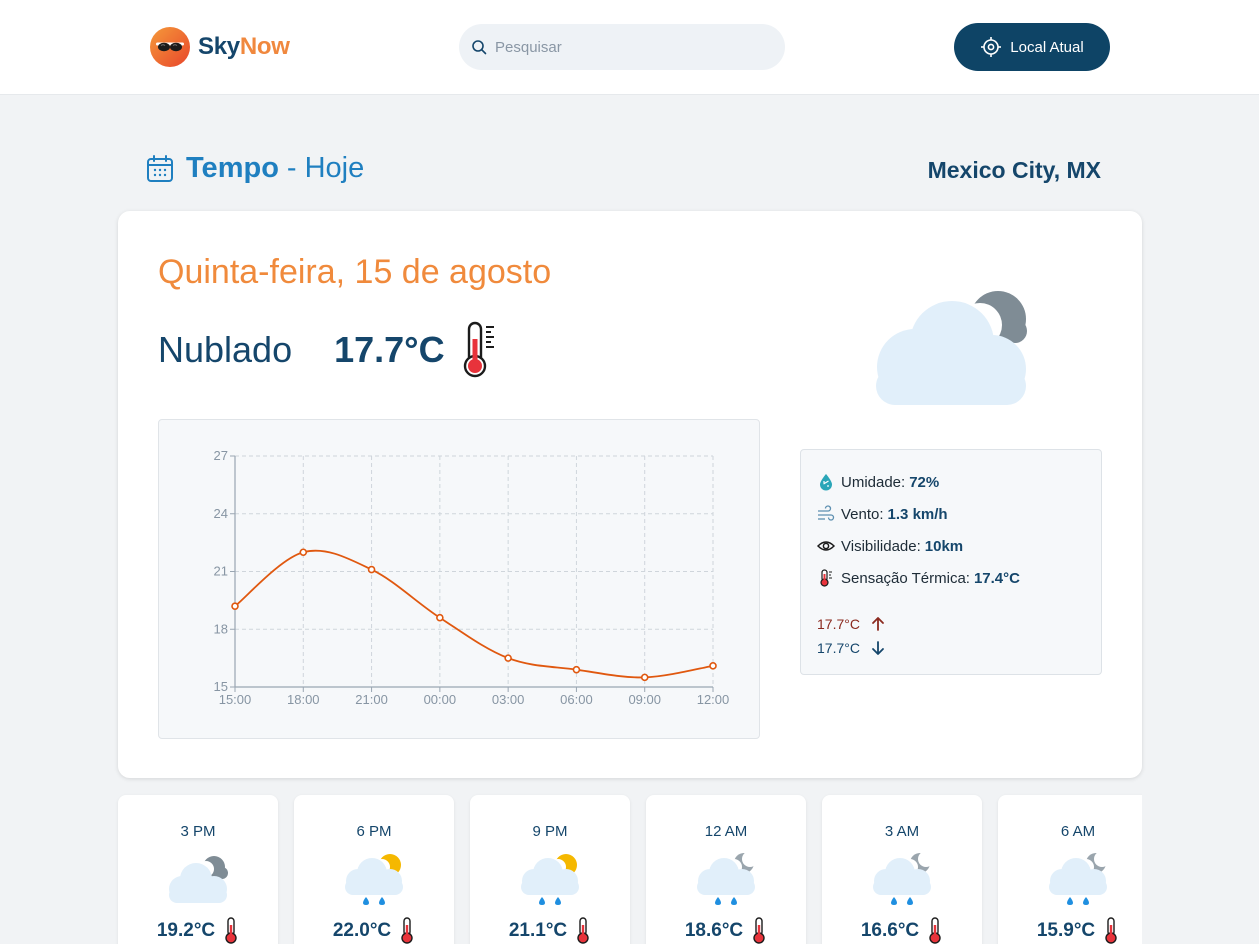  Describe the element at coordinates (996, 578) in the screenshot. I see `feels-like-value: 17.4°C` at that location.